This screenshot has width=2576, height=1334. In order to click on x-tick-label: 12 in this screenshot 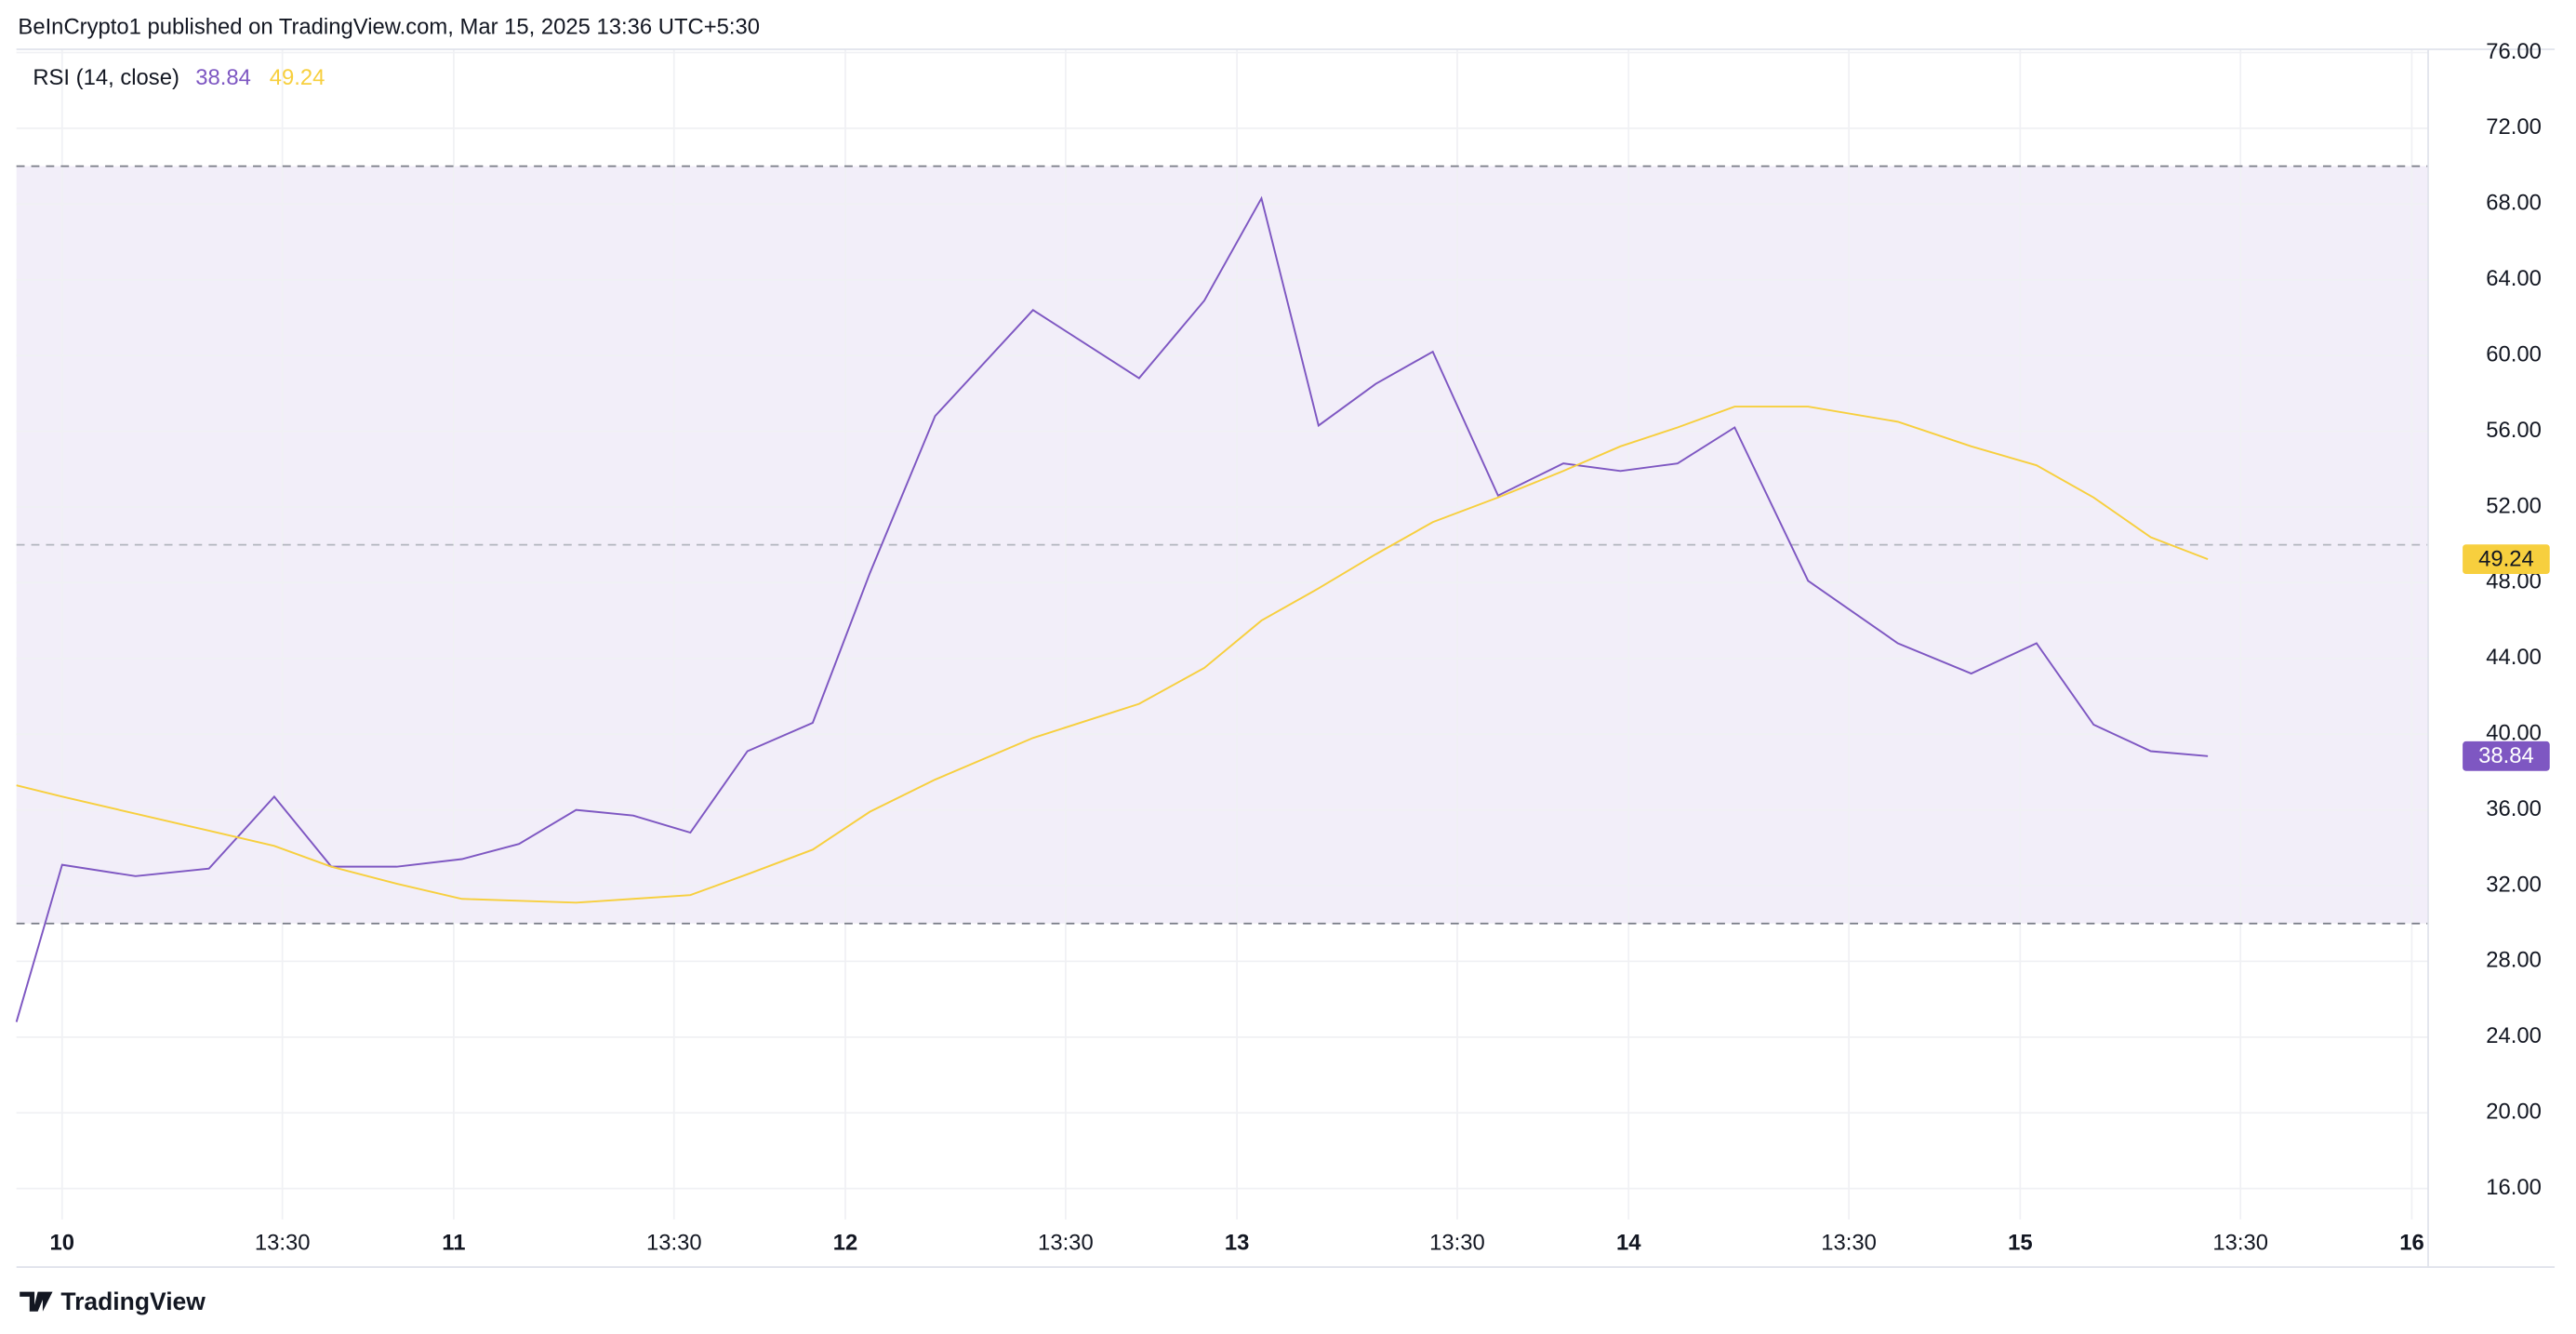, I will do `click(845, 1243)`.